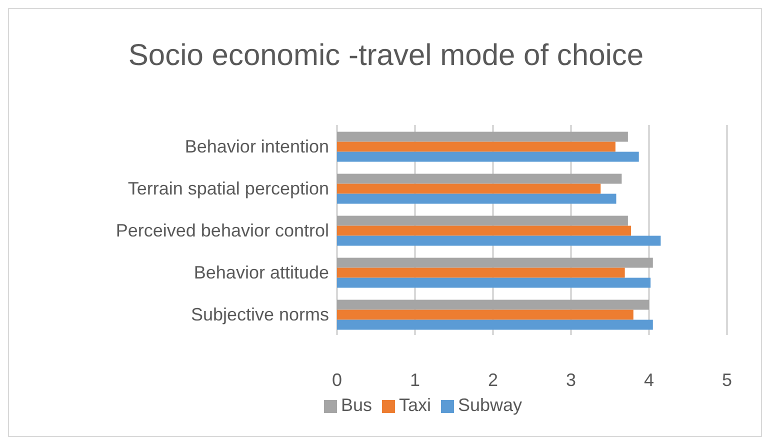 This screenshot has width=770, height=445. I want to click on y-tick-label: Behavior attitude, so click(261, 272).